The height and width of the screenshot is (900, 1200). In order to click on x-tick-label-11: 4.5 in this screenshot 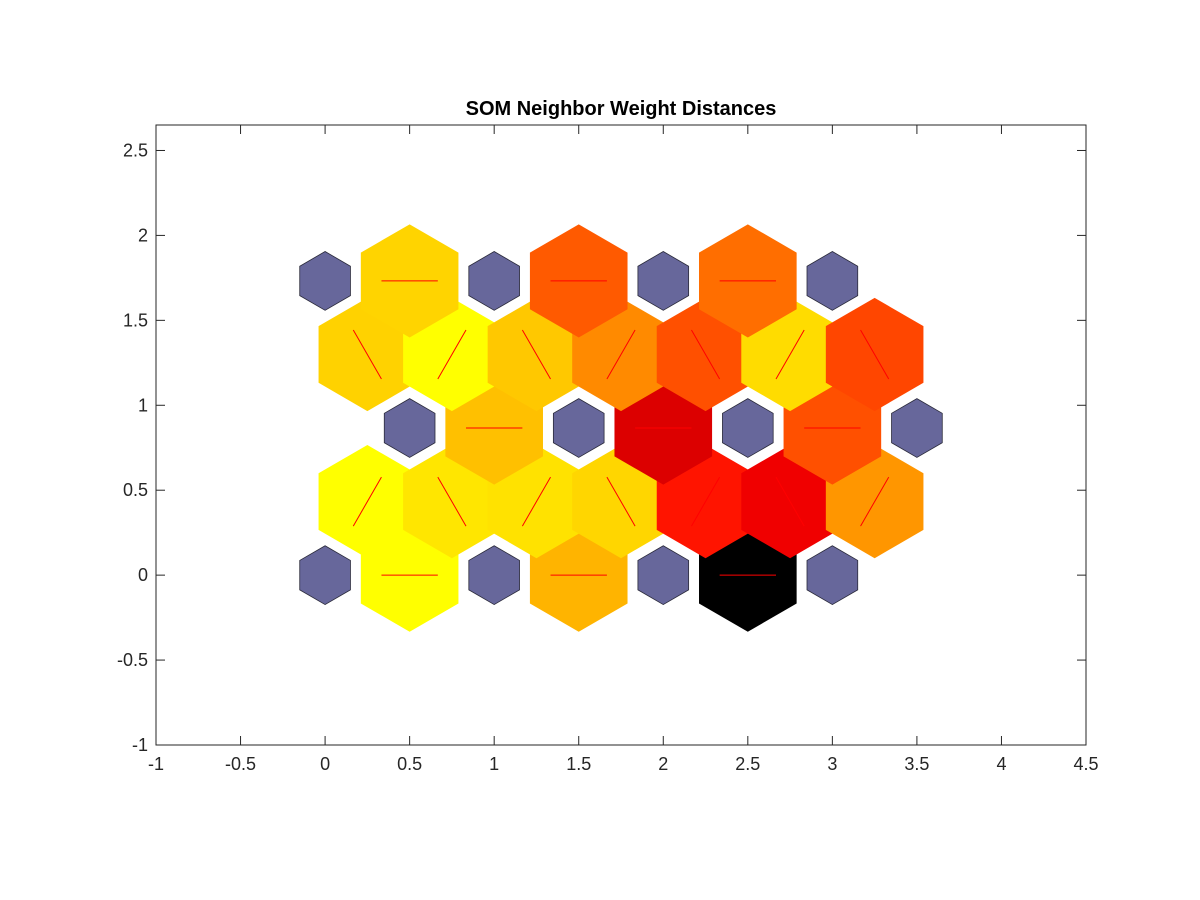, I will do `click(1085, 764)`.